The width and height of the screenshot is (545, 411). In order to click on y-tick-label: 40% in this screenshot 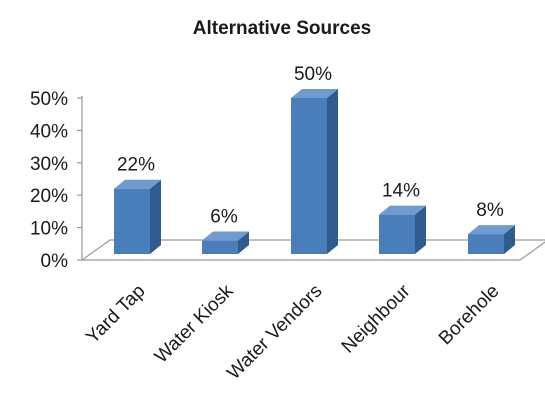, I will do `click(49, 131)`.